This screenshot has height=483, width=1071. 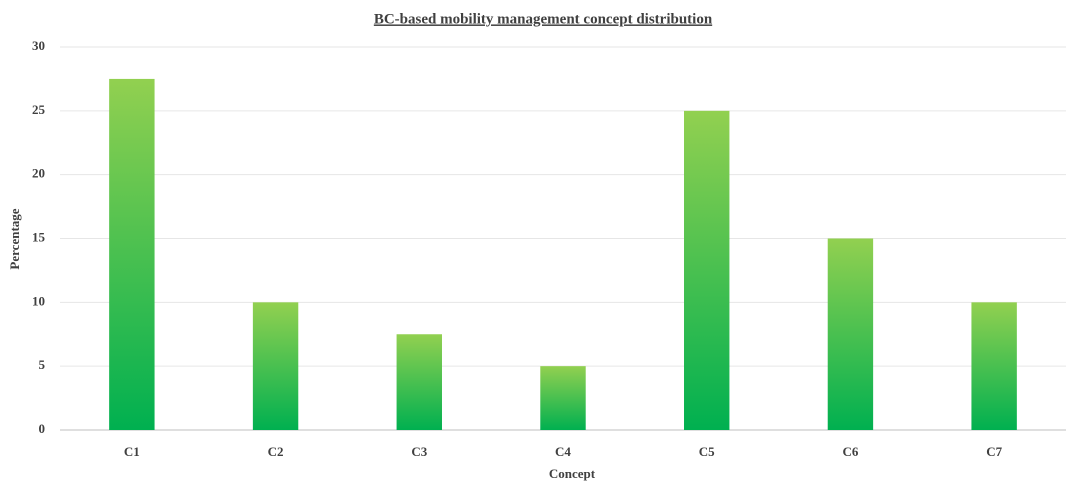 I want to click on y-tick-label: 0, so click(x=42, y=428).